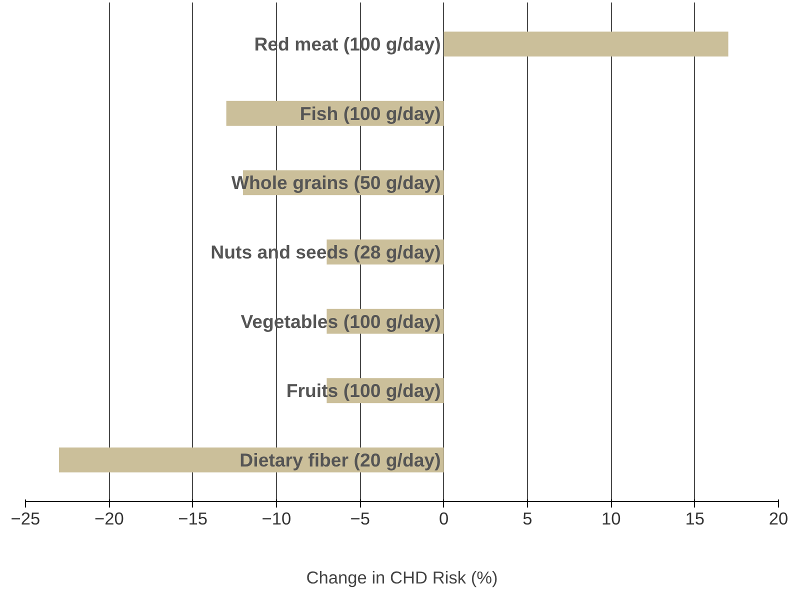 This screenshot has width=796, height=596. What do you see at coordinates (277, 518) in the screenshot?
I see `x-tick-label: −10` at bounding box center [277, 518].